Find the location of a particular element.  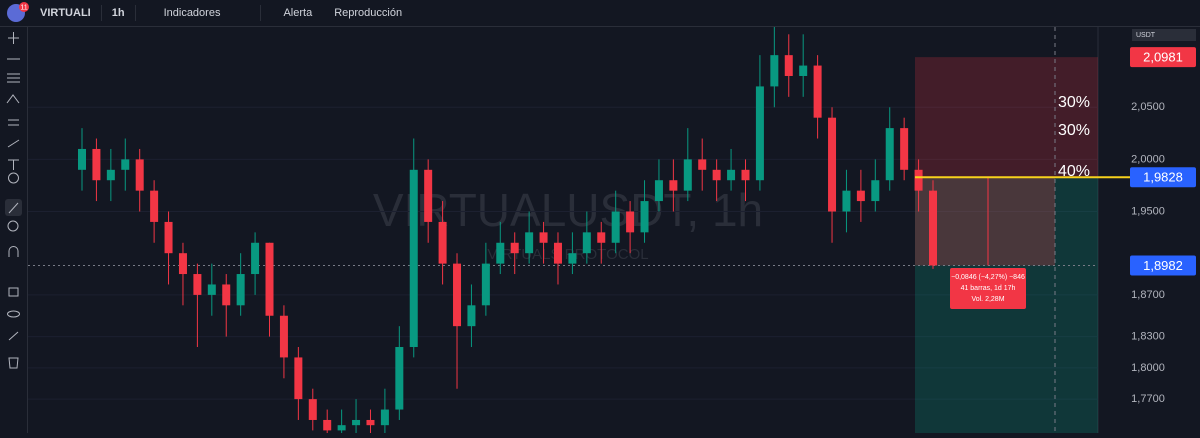

pattern-tool is located at coordinates (13, 99).